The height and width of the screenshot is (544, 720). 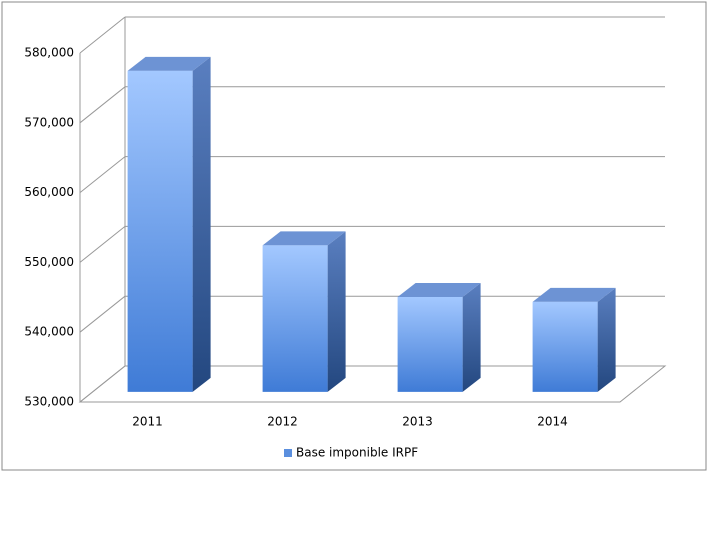 What do you see at coordinates (49, 262) in the screenshot?
I see `y-tick-label: 550,000` at bounding box center [49, 262].